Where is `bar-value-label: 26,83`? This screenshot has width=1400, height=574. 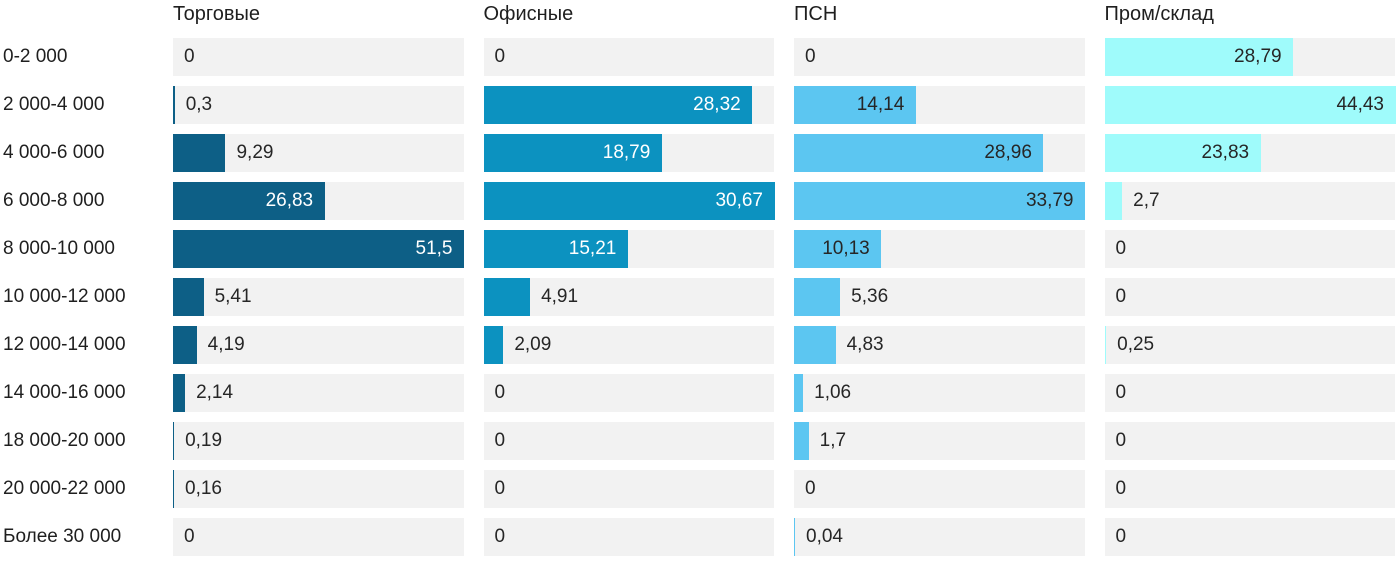 bar-value-label: 26,83 is located at coordinates (289, 200).